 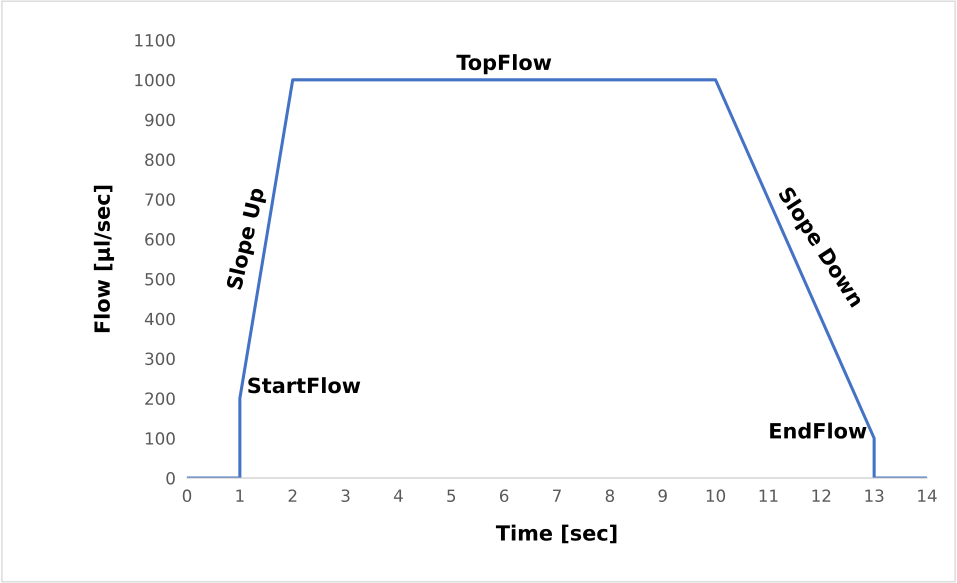 I want to click on x-tick-label: 14, so click(x=927, y=496).